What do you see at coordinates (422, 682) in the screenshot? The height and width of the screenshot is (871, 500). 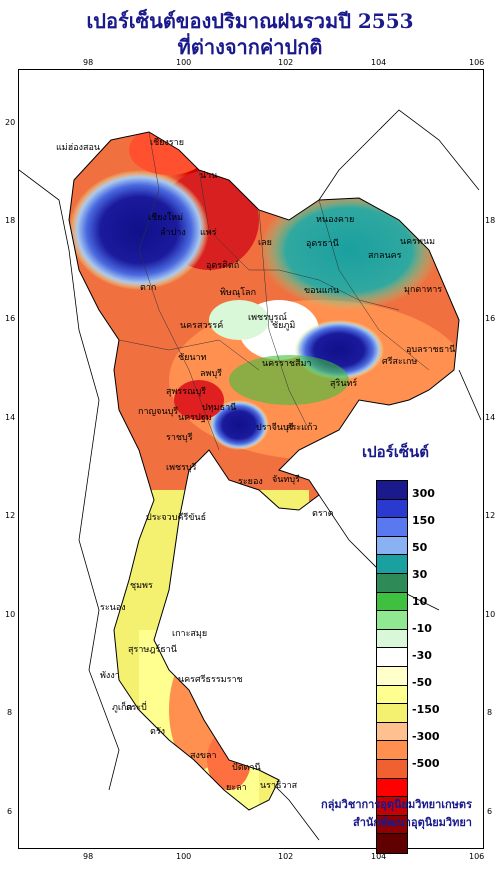 I see `legend-label: -50` at bounding box center [422, 682].